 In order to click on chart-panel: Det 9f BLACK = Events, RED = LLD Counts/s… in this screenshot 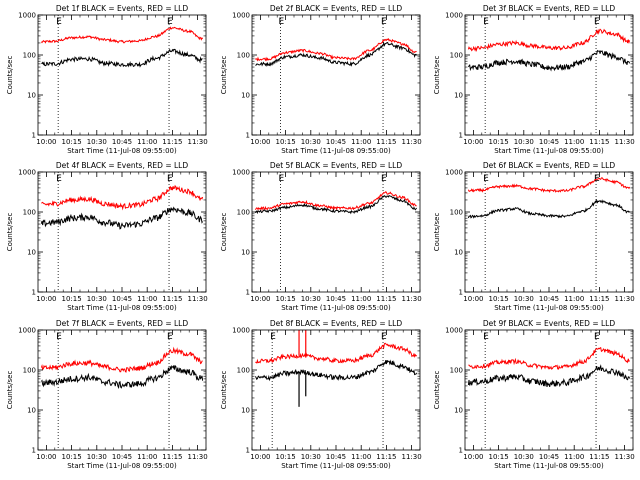, I will do `click(534, 394)`.